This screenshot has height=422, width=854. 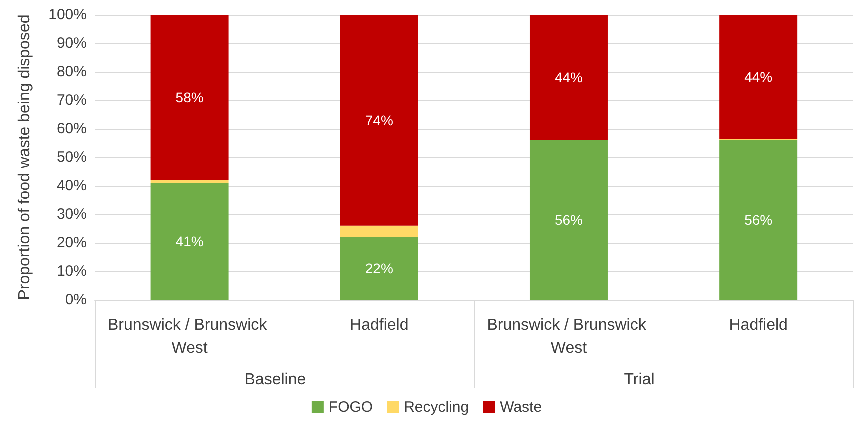 What do you see at coordinates (71, 43) in the screenshot?
I see `y-tick-label: 90%` at bounding box center [71, 43].